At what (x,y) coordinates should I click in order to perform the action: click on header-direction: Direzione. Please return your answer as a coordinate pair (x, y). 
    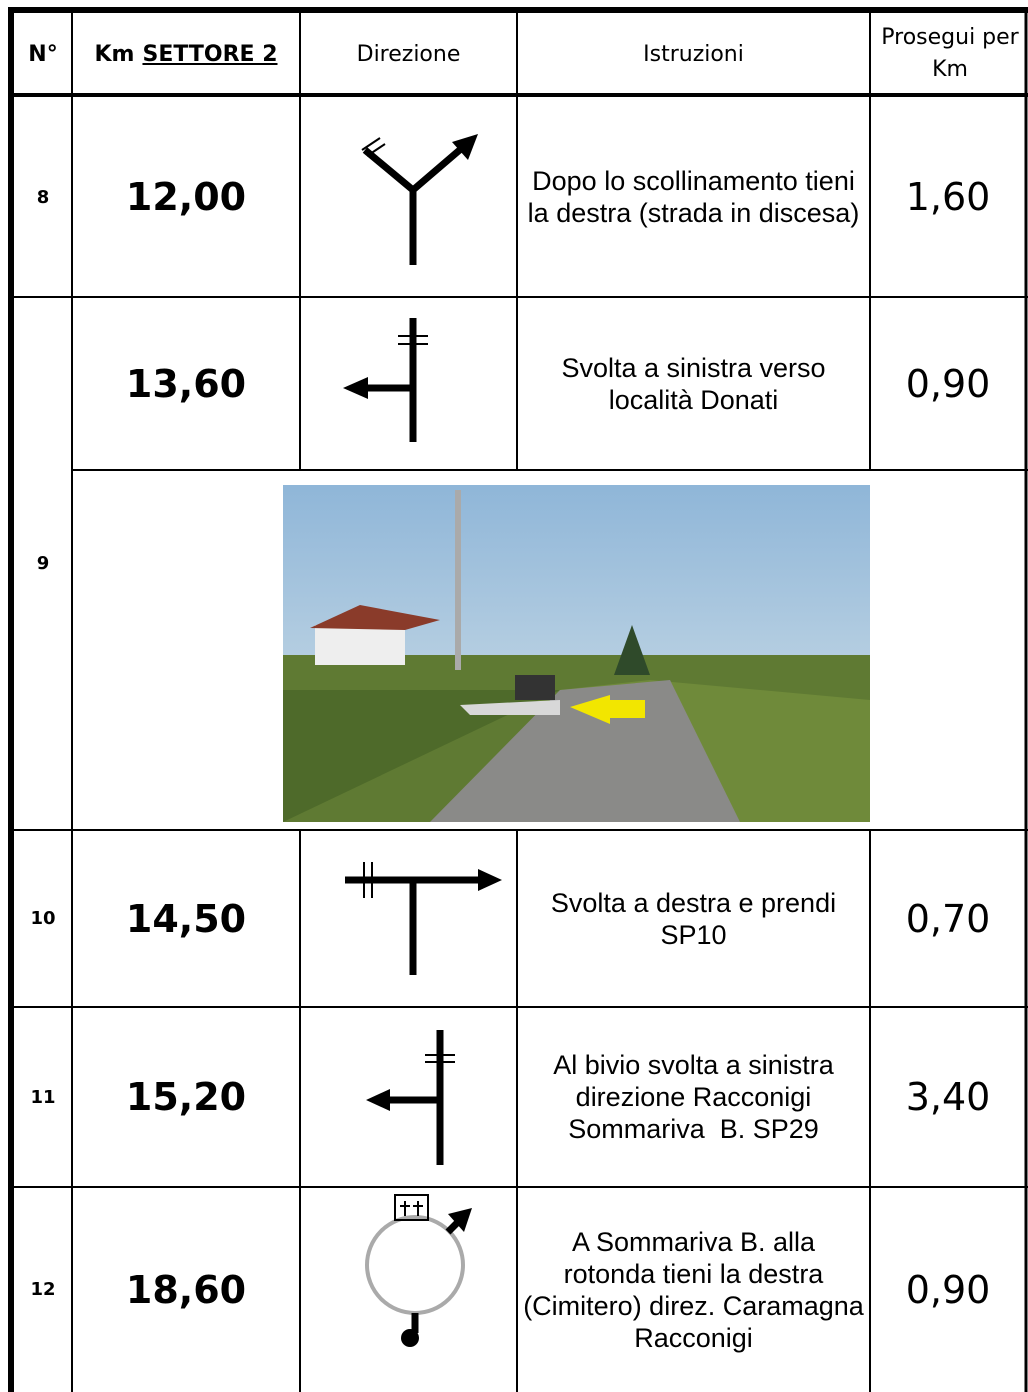
    Looking at the image, I should click on (408, 54).